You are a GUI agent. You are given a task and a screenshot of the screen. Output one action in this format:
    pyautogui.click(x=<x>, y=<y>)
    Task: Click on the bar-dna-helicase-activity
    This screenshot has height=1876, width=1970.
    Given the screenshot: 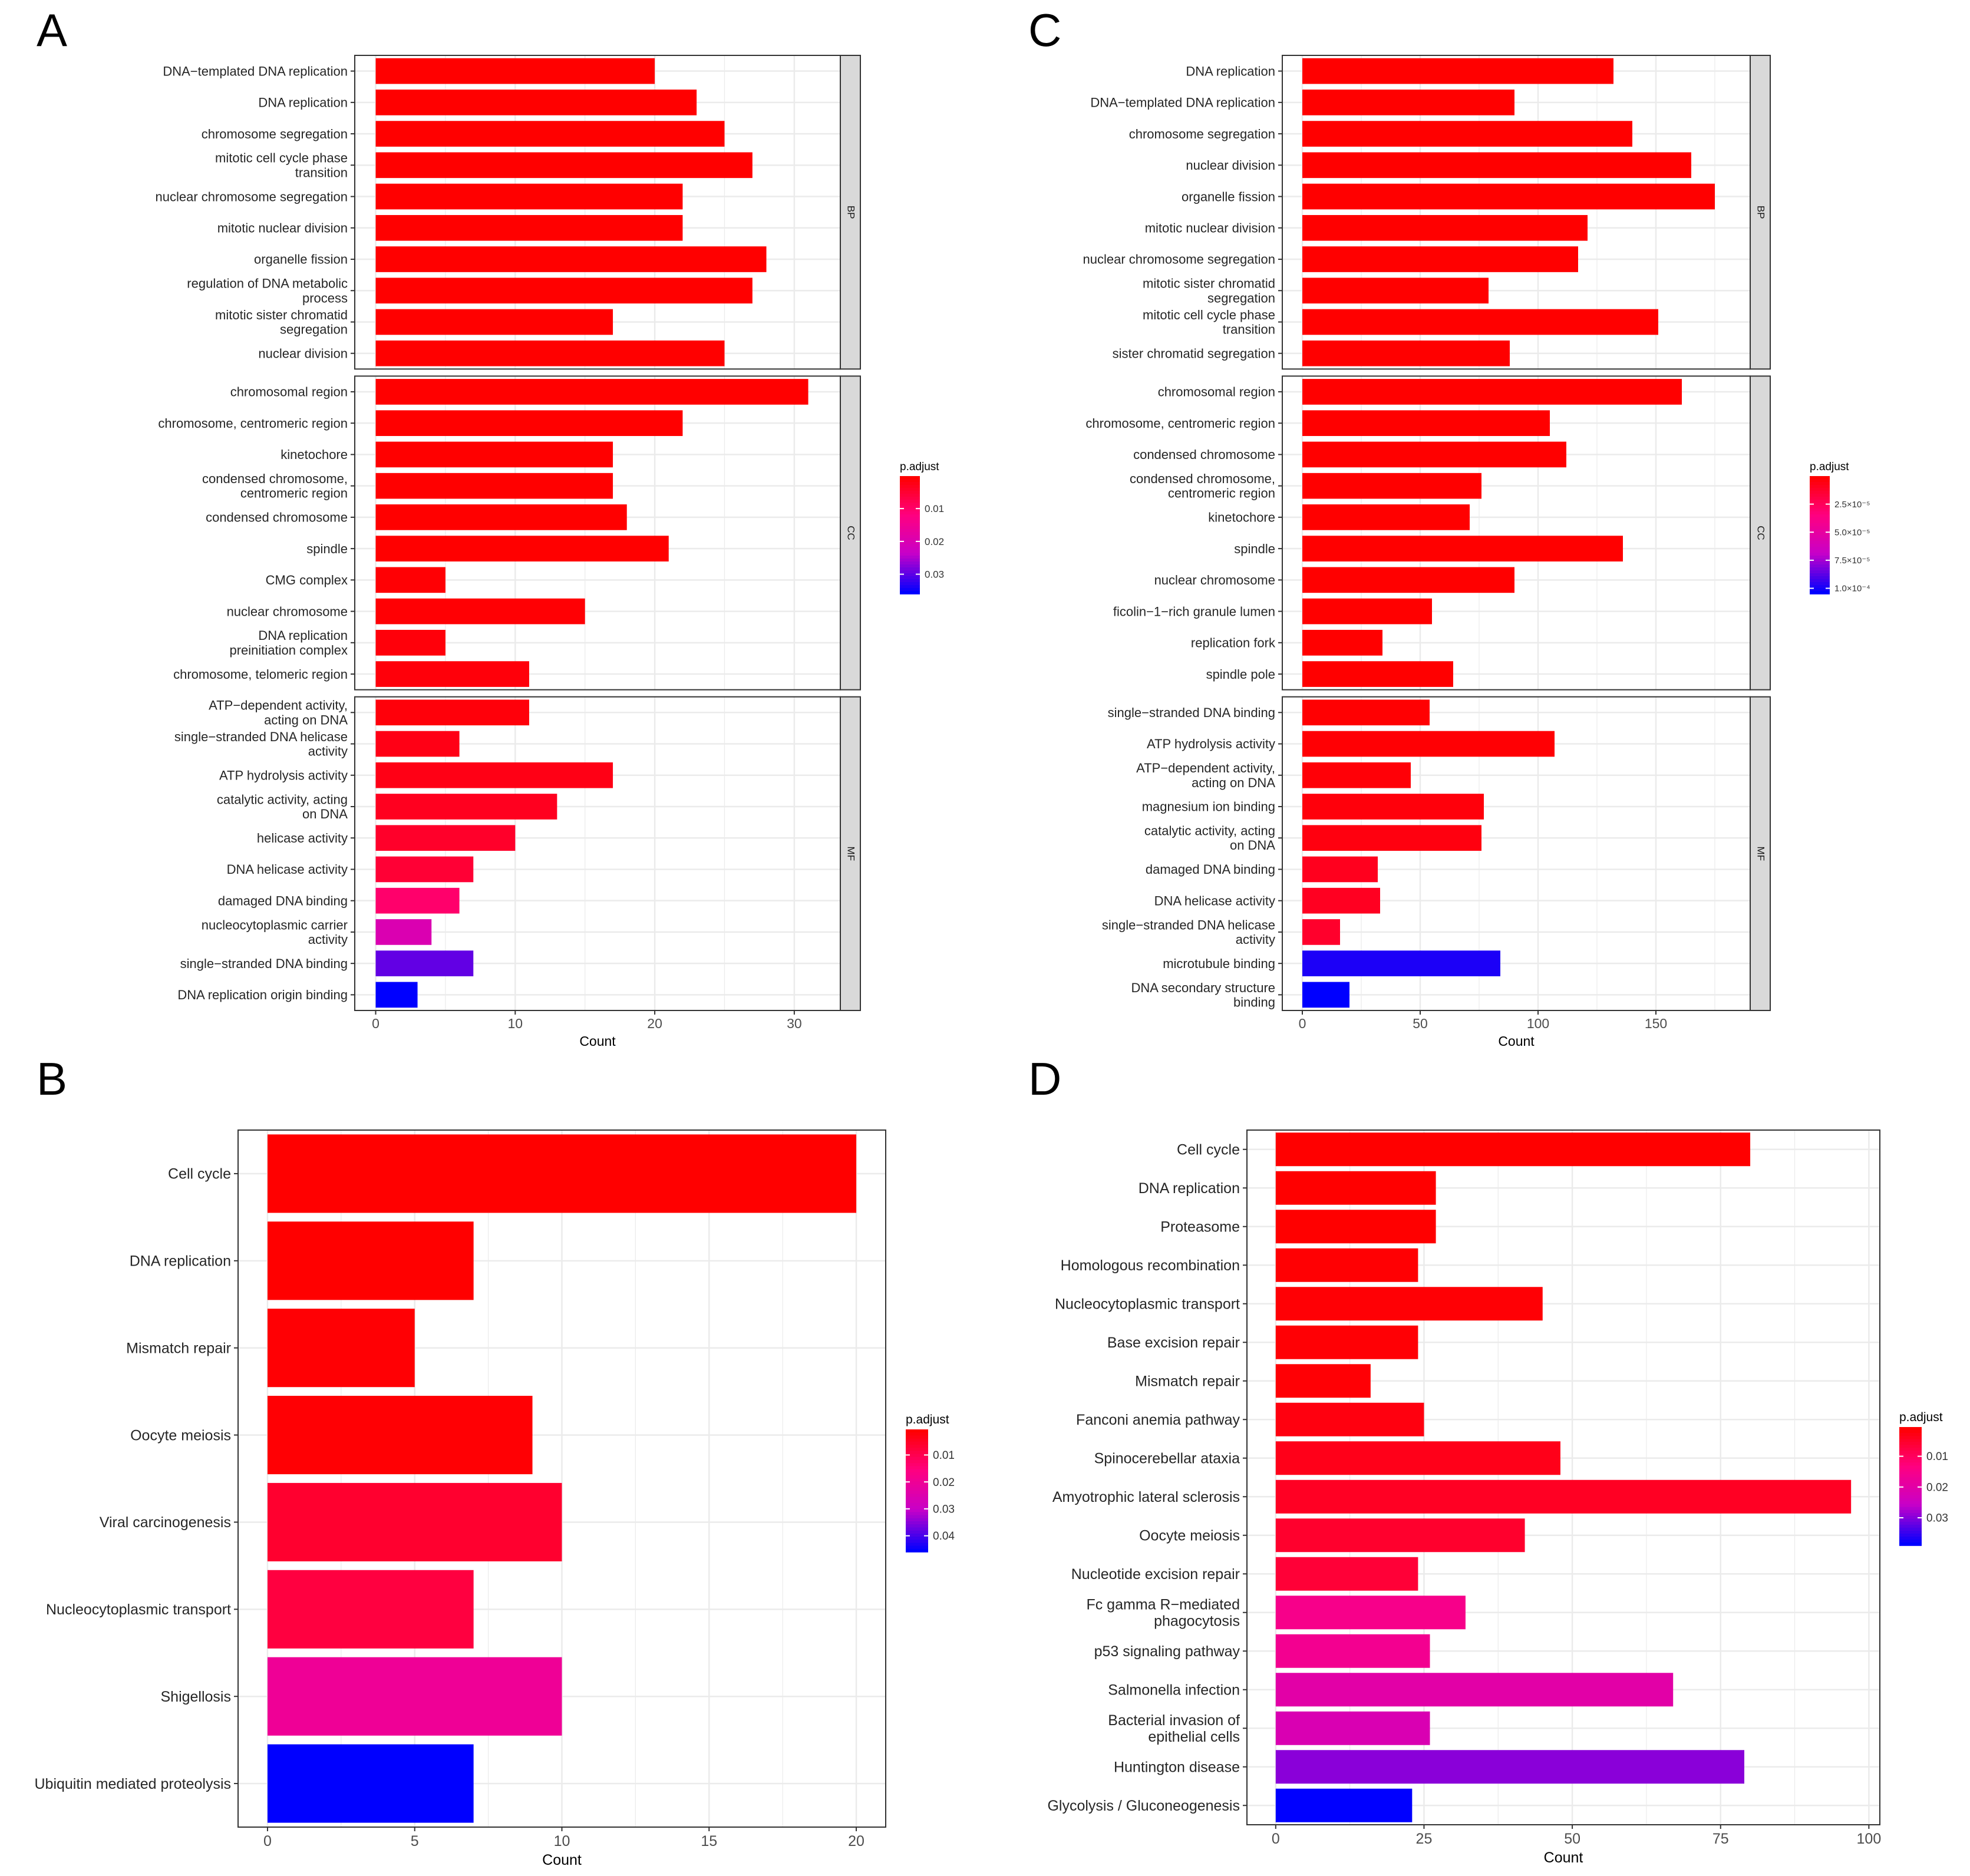 What is the action you would take?
    pyautogui.click(x=424, y=869)
    